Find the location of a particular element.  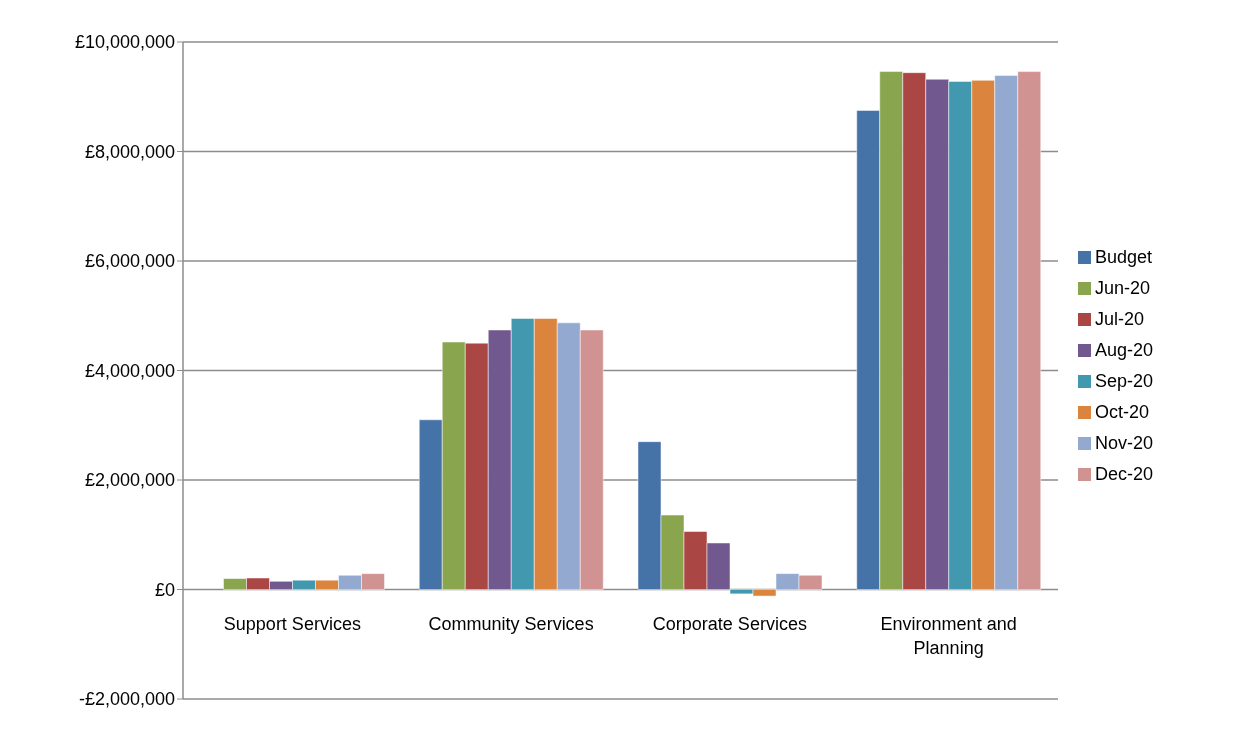

y-tick-label: £2,000,000 is located at coordinates (129, 480).